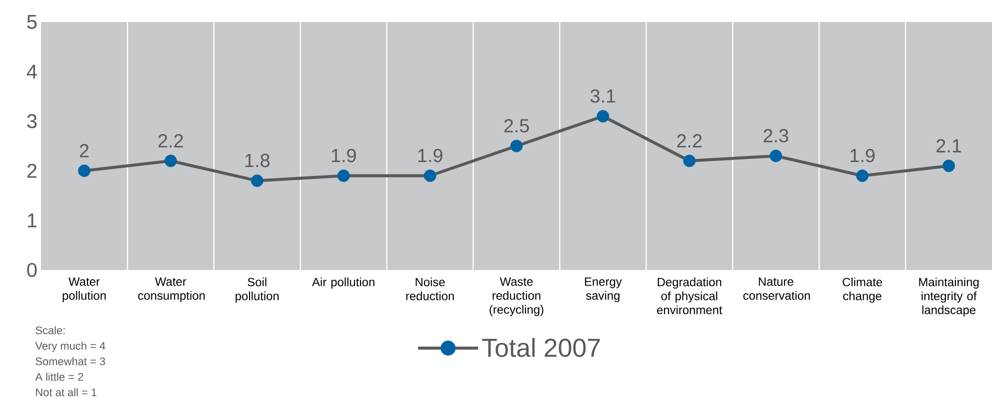  What do you see at coordinates (257, 290) in the screenshot?
I see `x-tick-label: Soil pollution` at bounding box center [257, 290].